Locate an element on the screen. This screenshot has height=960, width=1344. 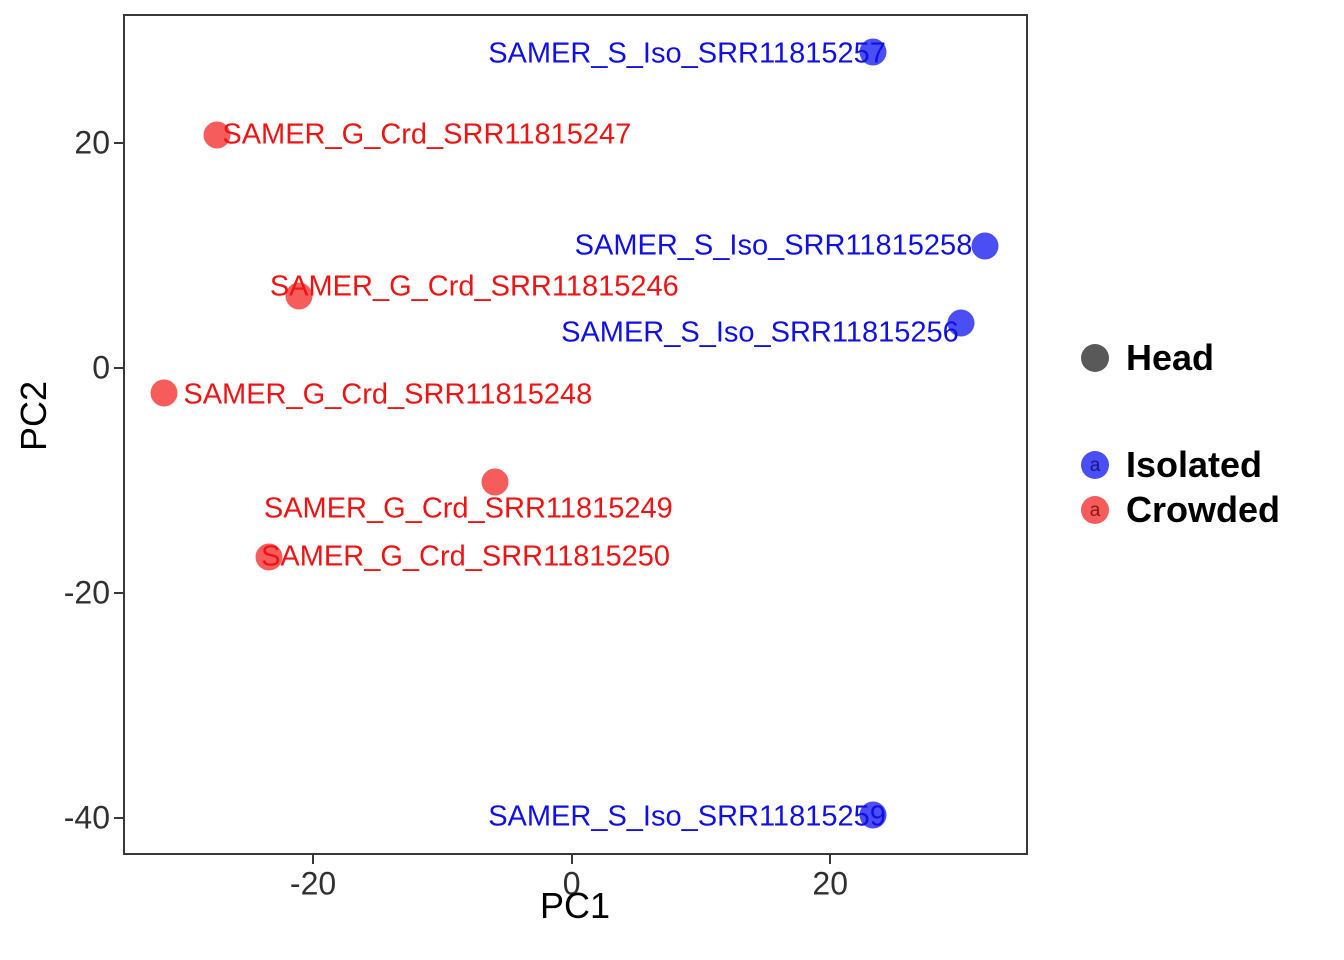
x-axis-tick-label: -20 is located at coordinates (313, 883).